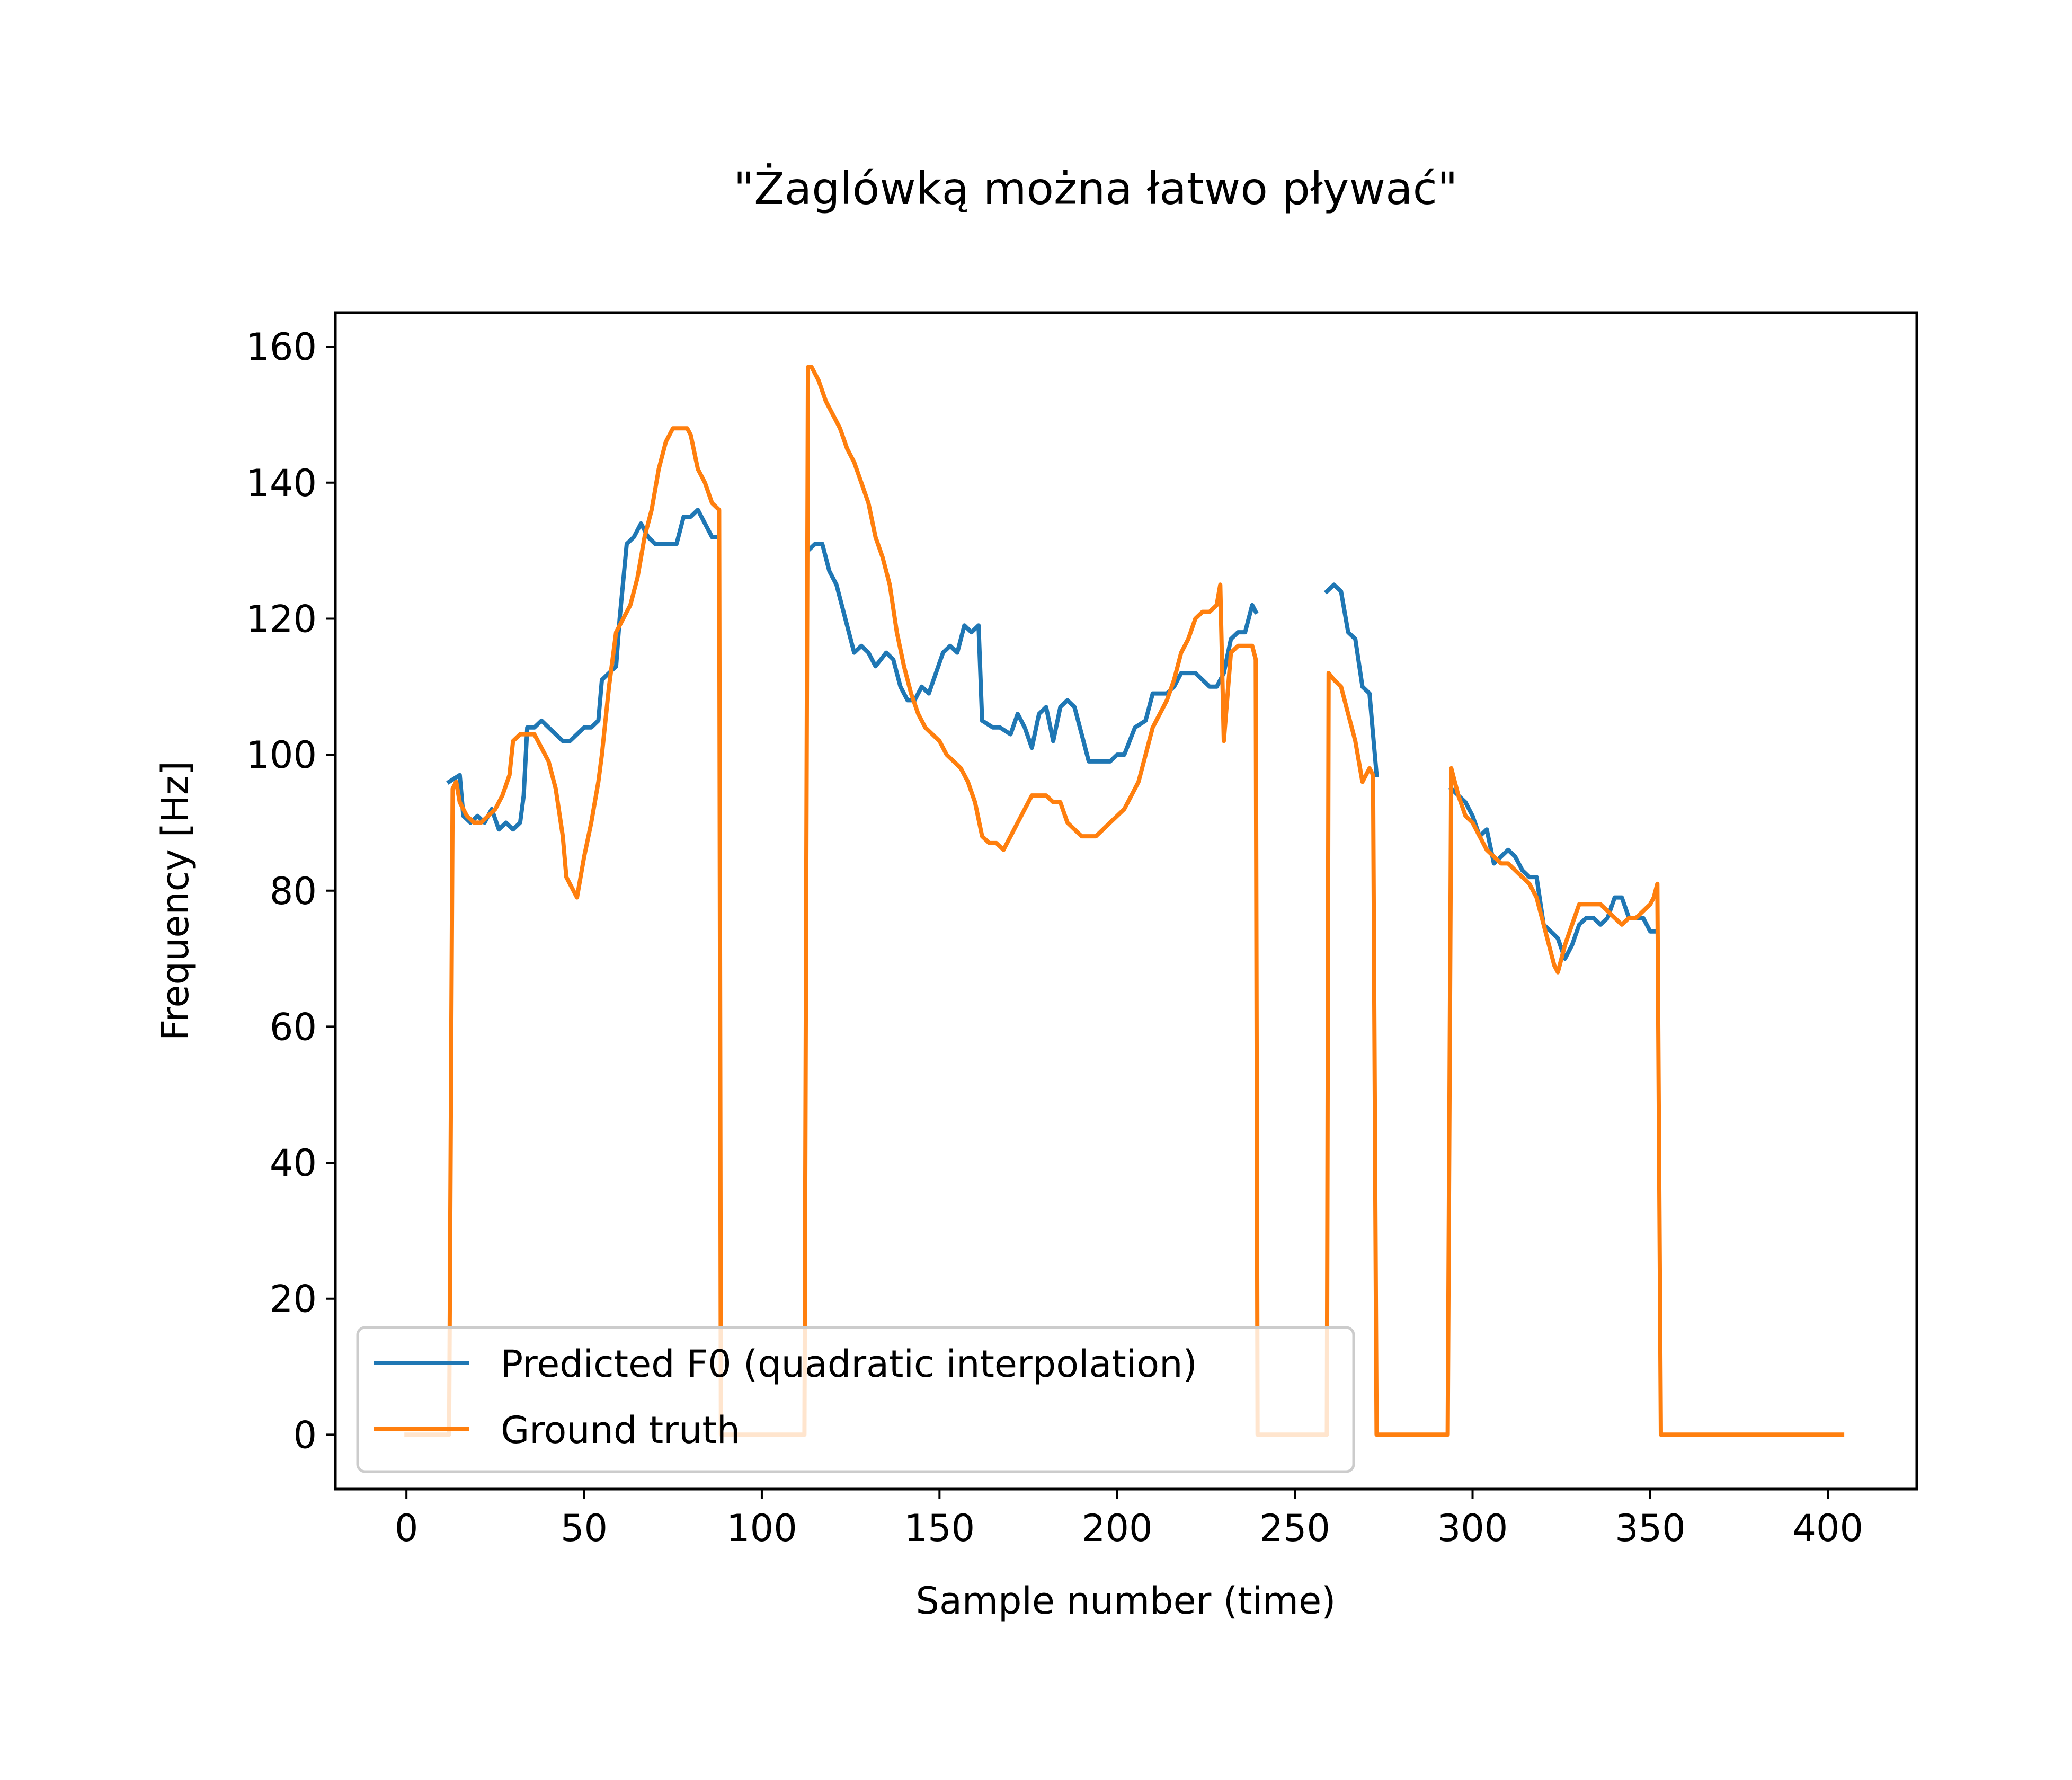 The height and width of the screenshot is (1780, 2072). Describe the element at coordinates (1294, 1528) in the screenshot. I see `x-tick-label: 250` at that location.